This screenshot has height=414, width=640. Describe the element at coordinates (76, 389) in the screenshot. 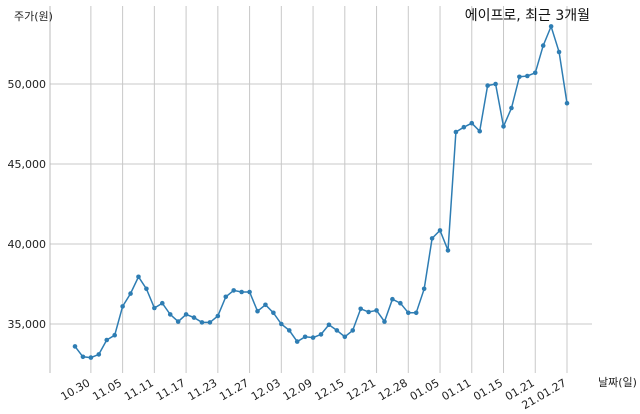

I see `x-tick-label: 10.30` at that location.